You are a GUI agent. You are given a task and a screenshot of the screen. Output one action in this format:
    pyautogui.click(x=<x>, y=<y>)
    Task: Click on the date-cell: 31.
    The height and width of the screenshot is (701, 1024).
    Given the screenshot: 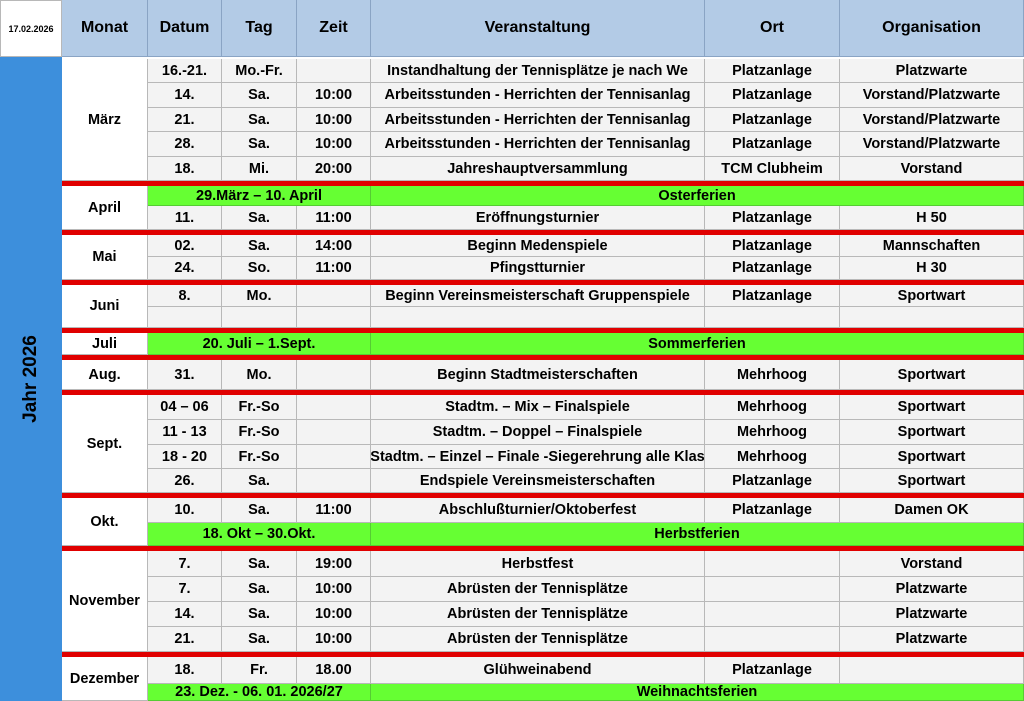 What is the action you would take?
    pyautogui.click(x=185, y=375)
    